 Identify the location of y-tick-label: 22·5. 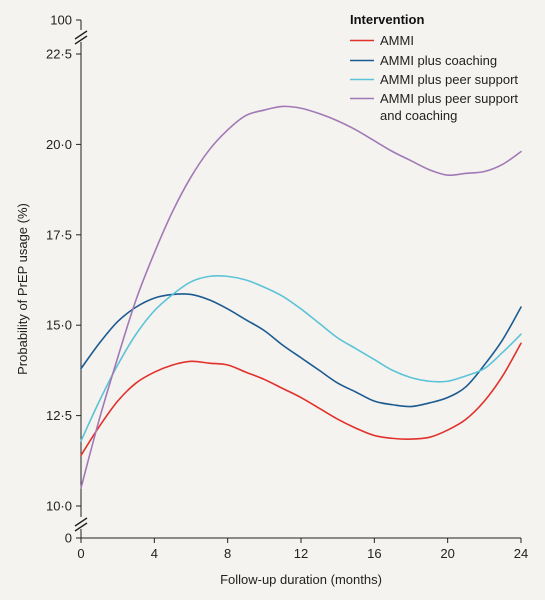
(59, 54).